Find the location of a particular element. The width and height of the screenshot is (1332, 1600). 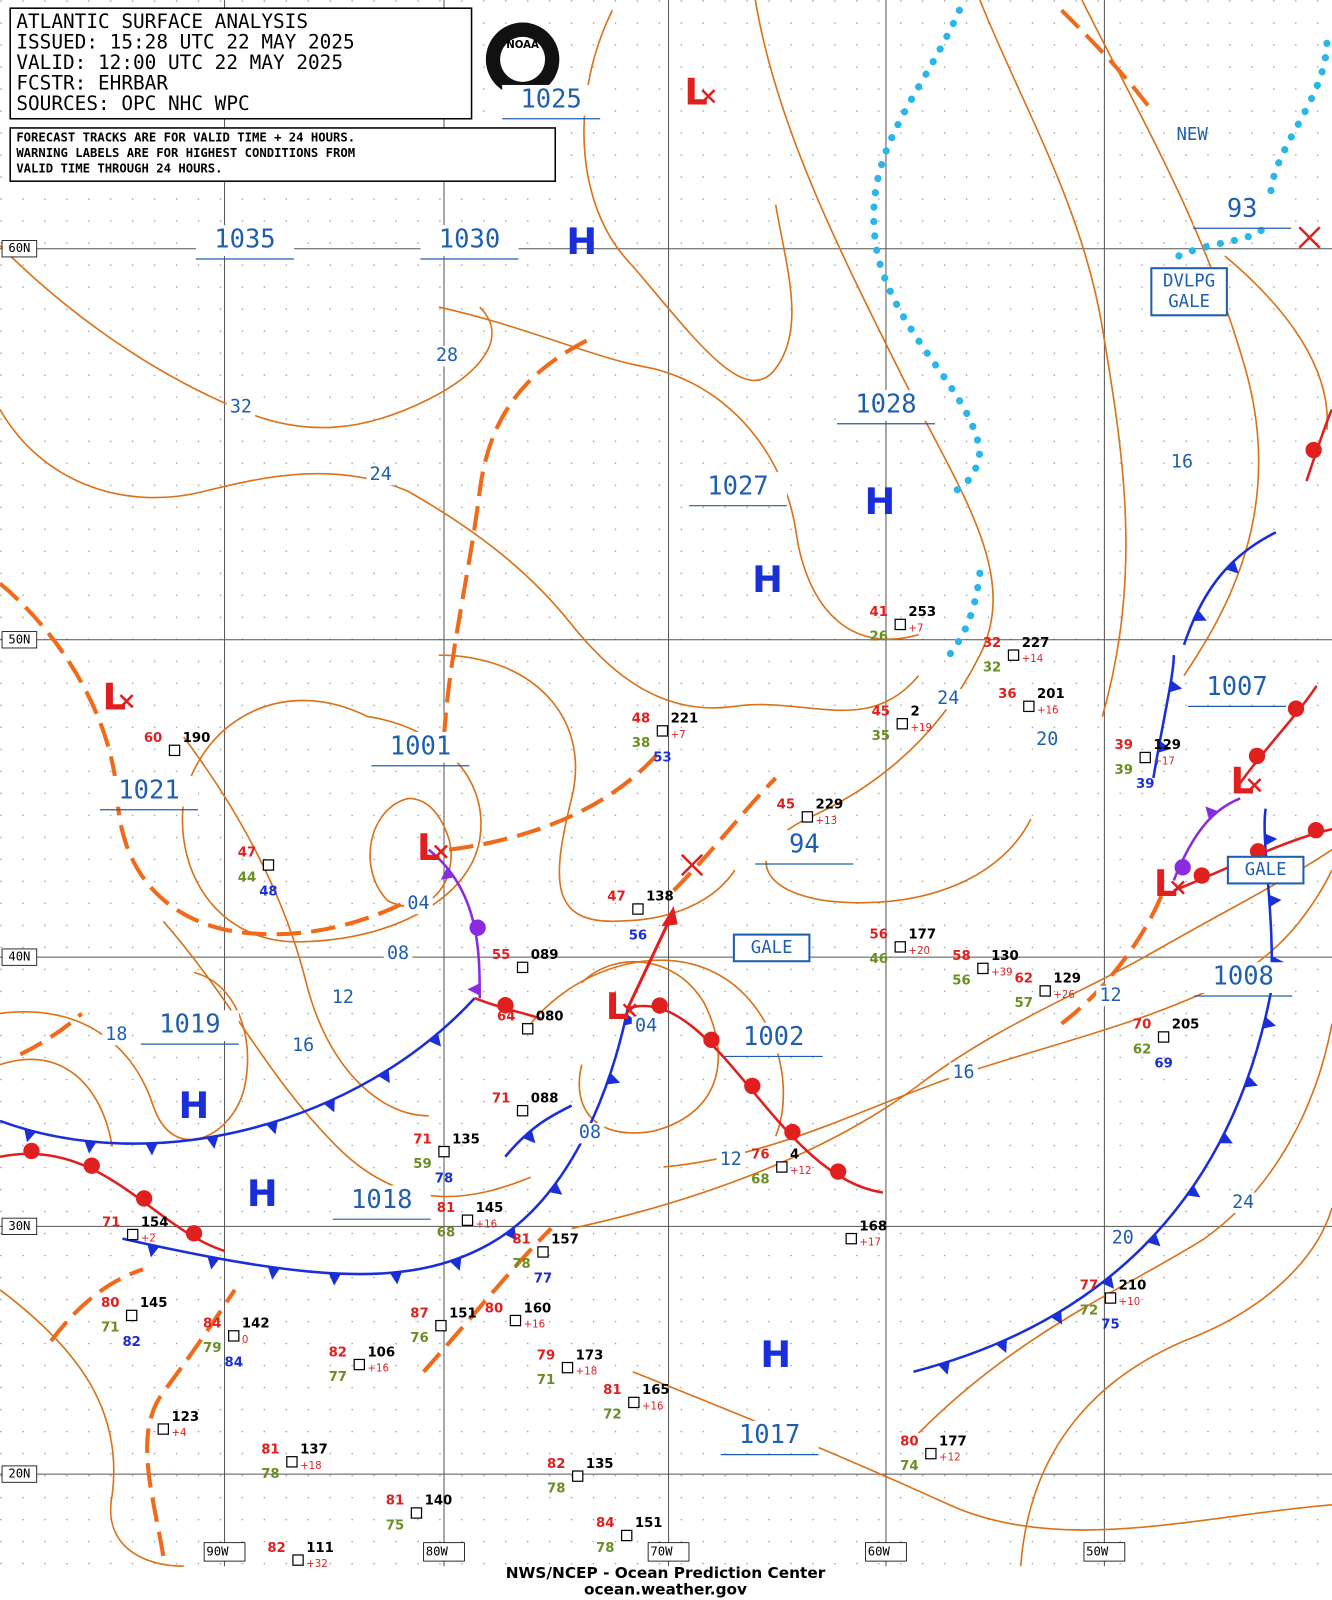

ice-line is located at coordinates (964, 614).